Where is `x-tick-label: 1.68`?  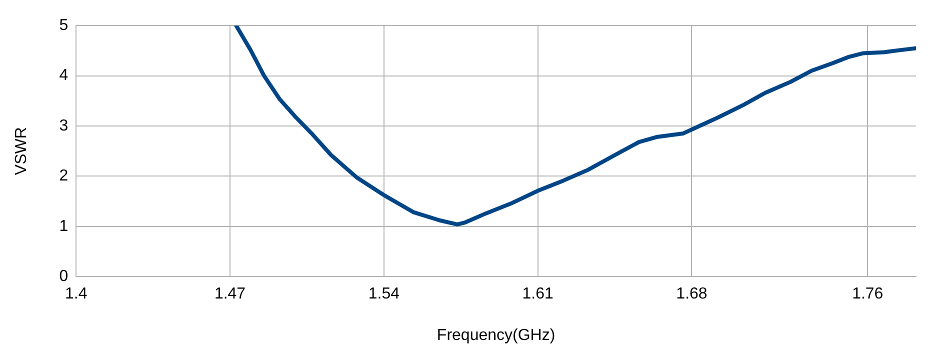 x-tick-label: 1.68 is located at coordinates (692, 294).